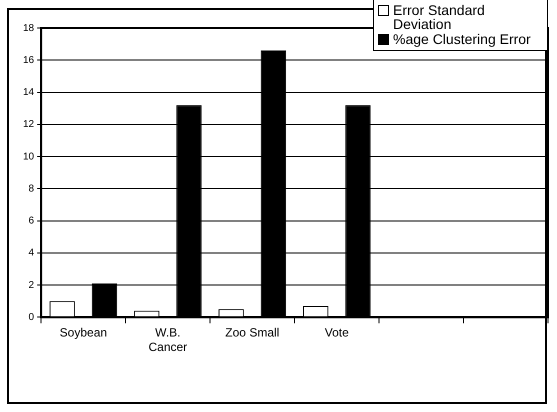 This screenshot has height=412, width=557. Describe the element at coordinates (29, 92) in the screenshot. I see `y-tick-label: 14` at that location.